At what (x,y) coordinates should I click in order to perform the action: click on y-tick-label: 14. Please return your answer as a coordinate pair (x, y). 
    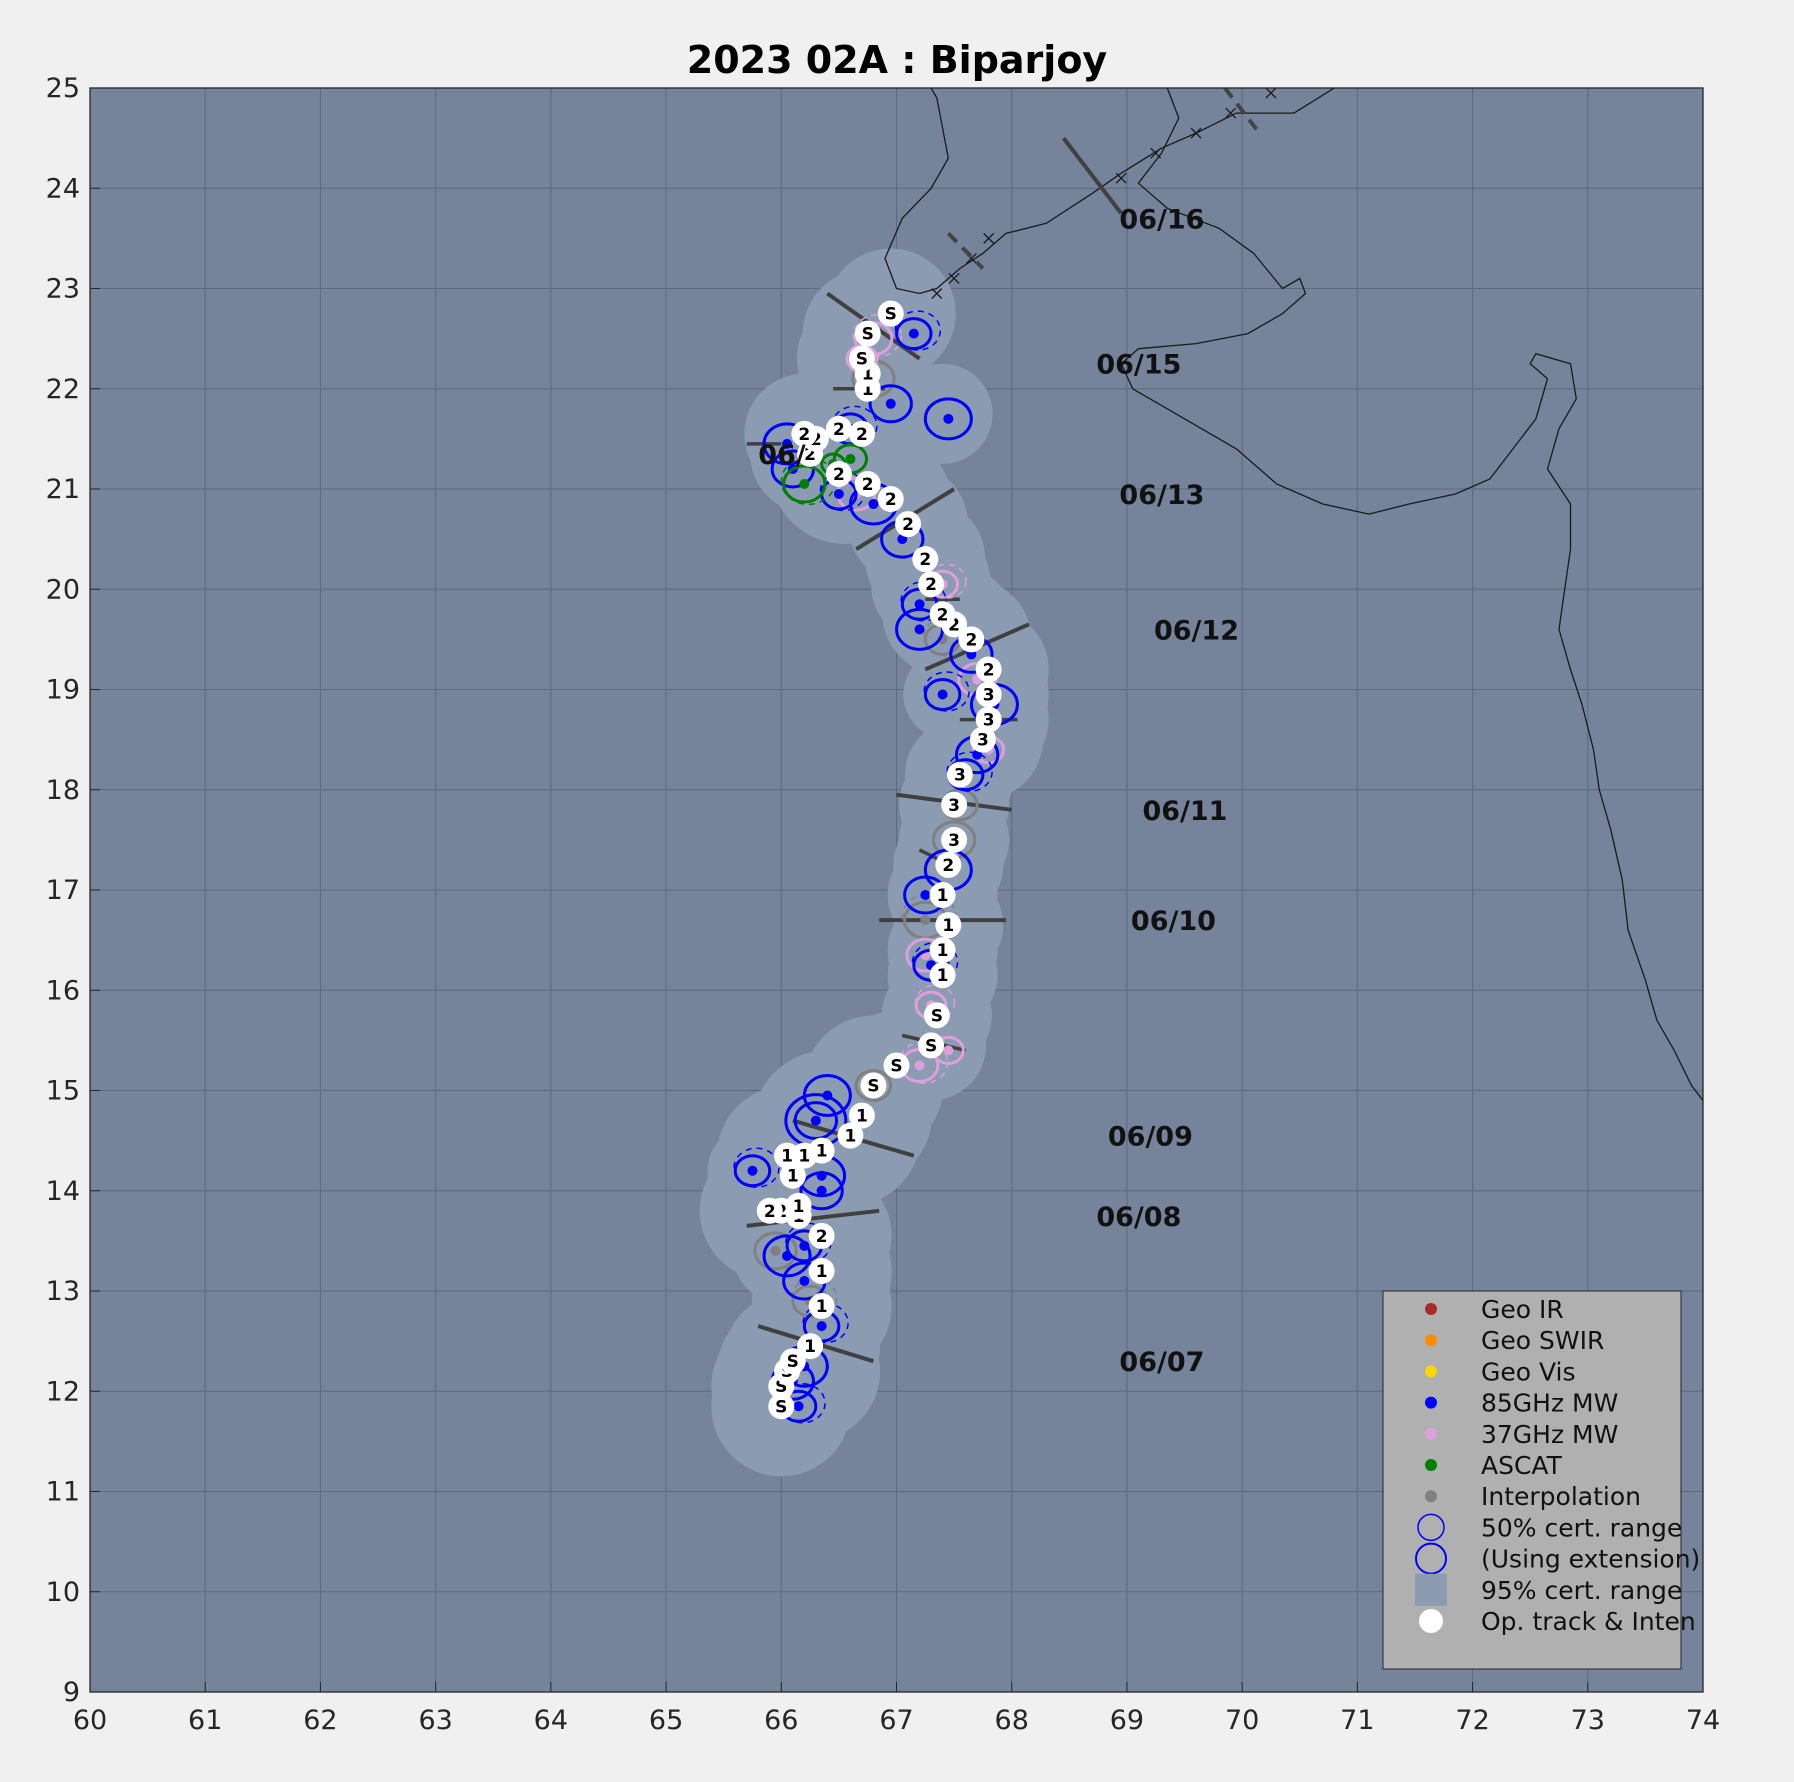
    Looking at the image, I should click on (63, 1191).